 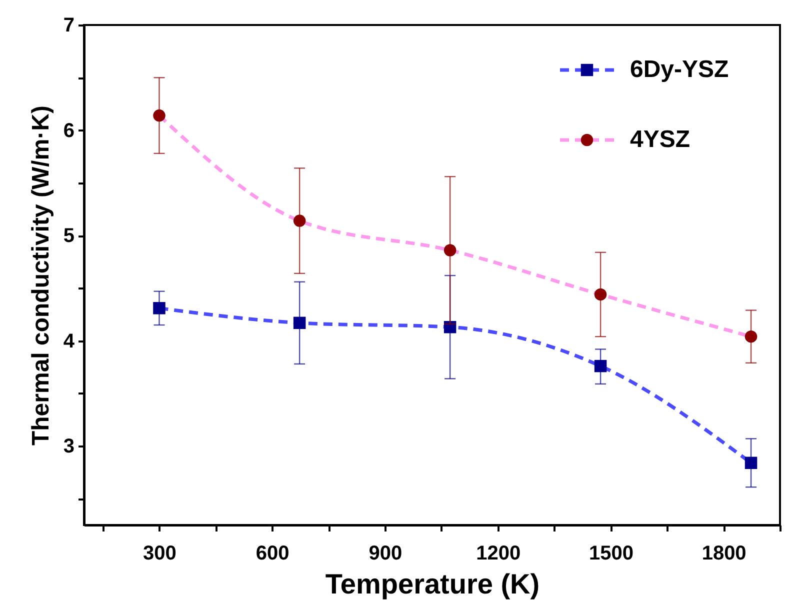 What do you see at coordinates (40, 275) in the screenshot?
I see `y-axis-title: Thermal conductivity (W/m·K)` at bounding box center [40, 275].